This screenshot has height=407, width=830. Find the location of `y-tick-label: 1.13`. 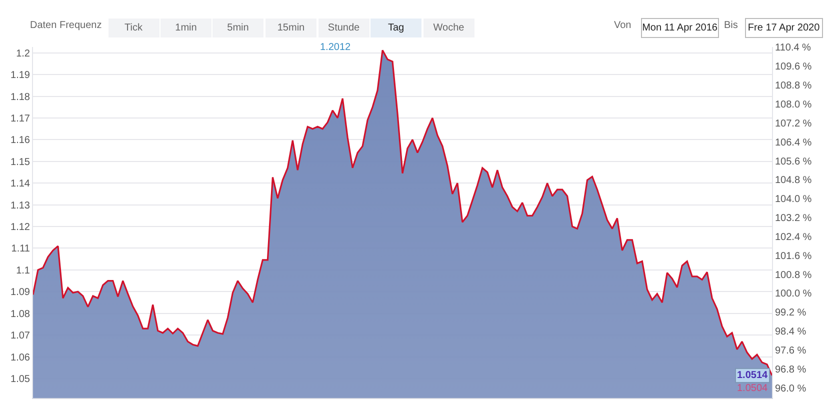

y-tick-label: 1.13 is located at coordinates (20, 206).